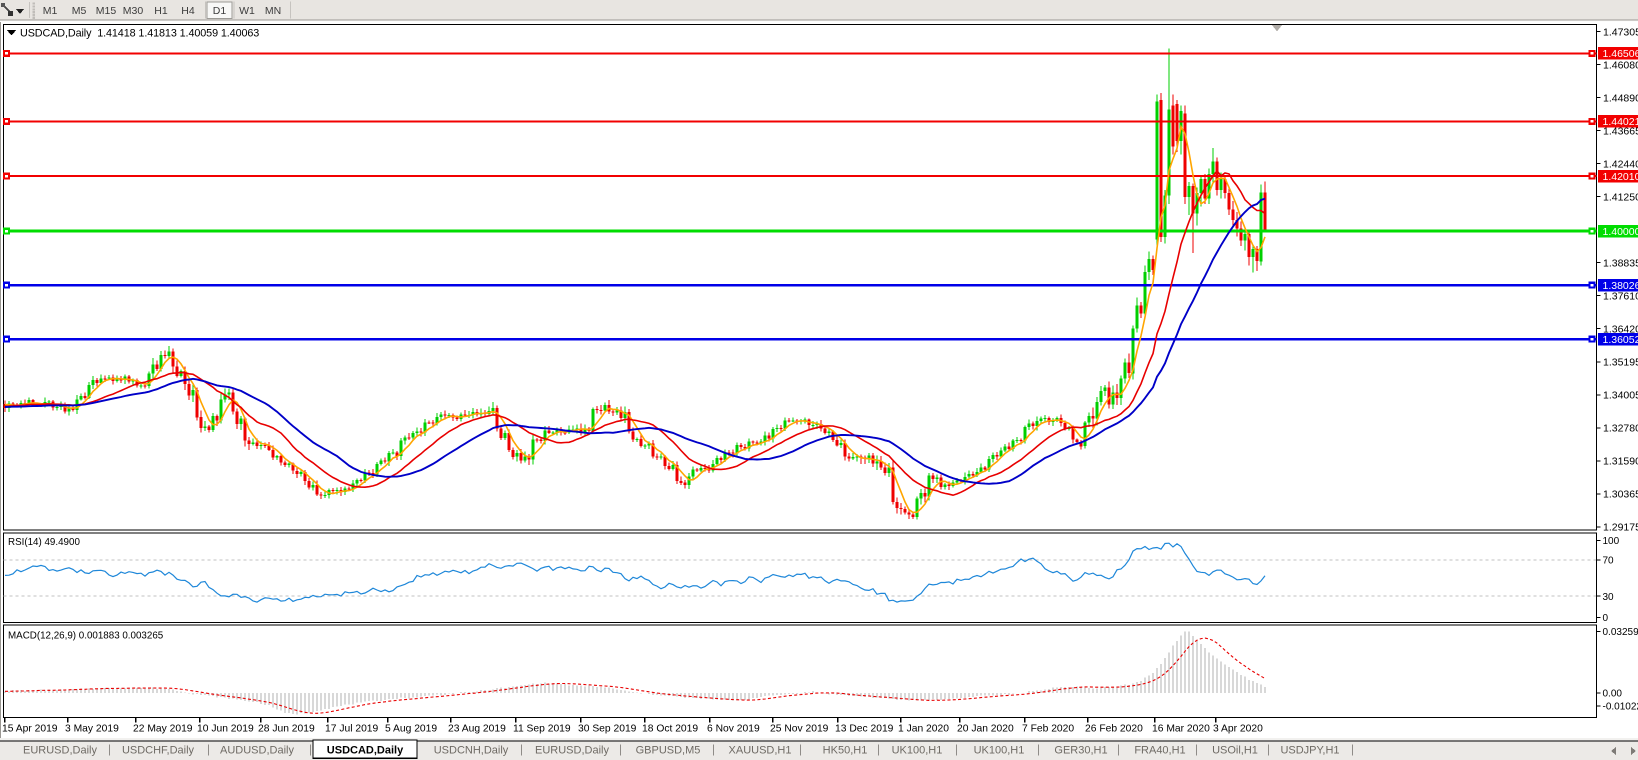 This screenshot has width=1638, height=760. What do you see at coordinates (471, 750) in the screenshot?
I see `svg-text: USDCNH,Daily` at bounding box center [471, 750].